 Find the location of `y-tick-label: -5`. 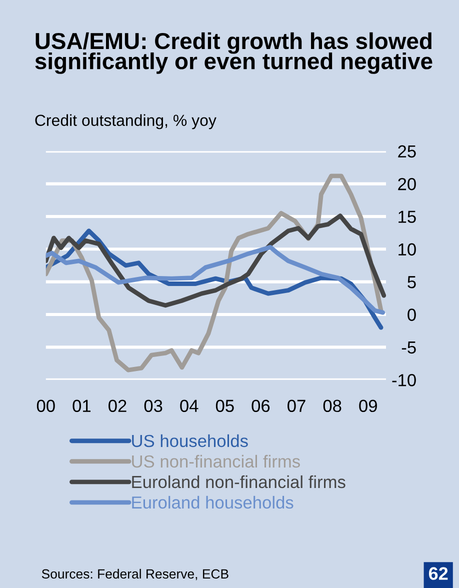

y-tick-label: -5 is located at coordinates (409, 348).